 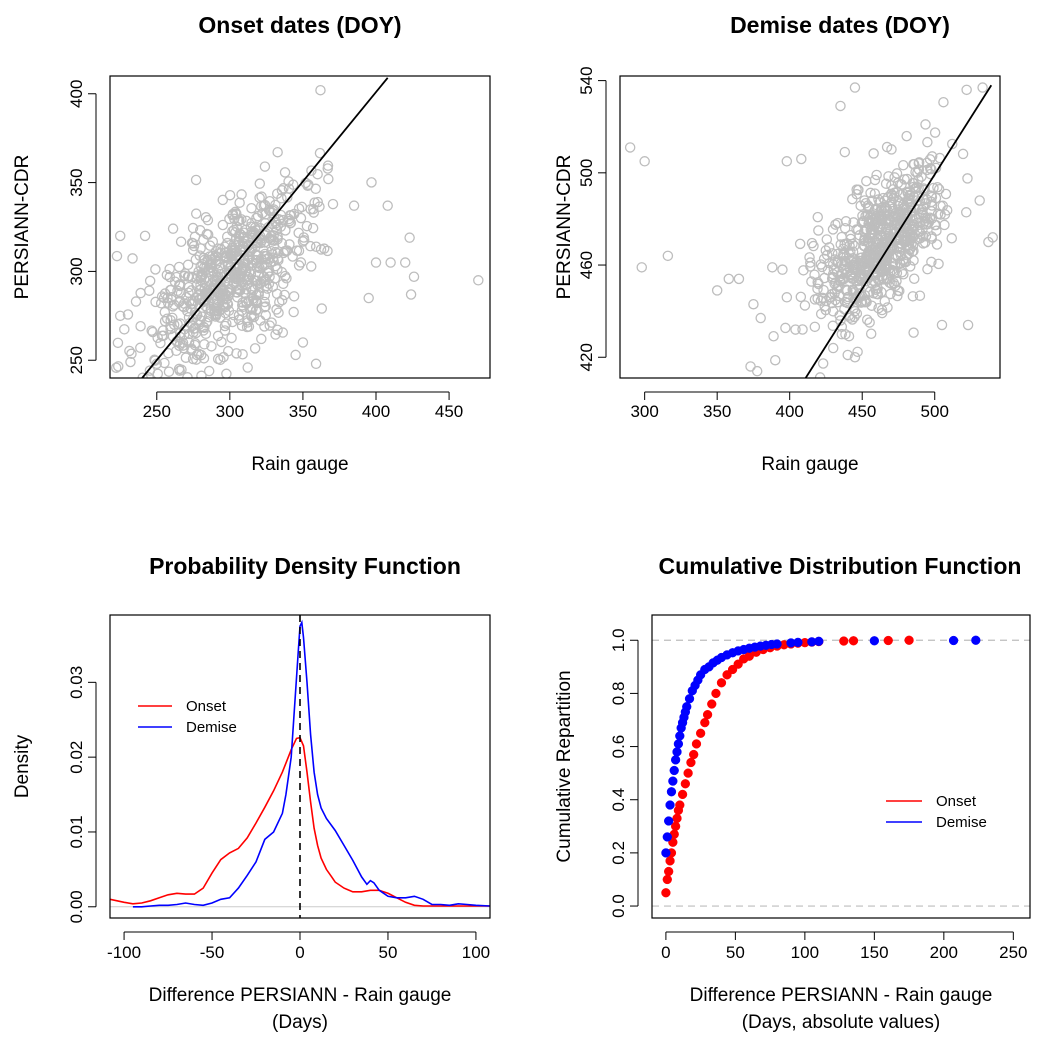 I want to click on x-tick-label: 450, so click(x=862, y=411).